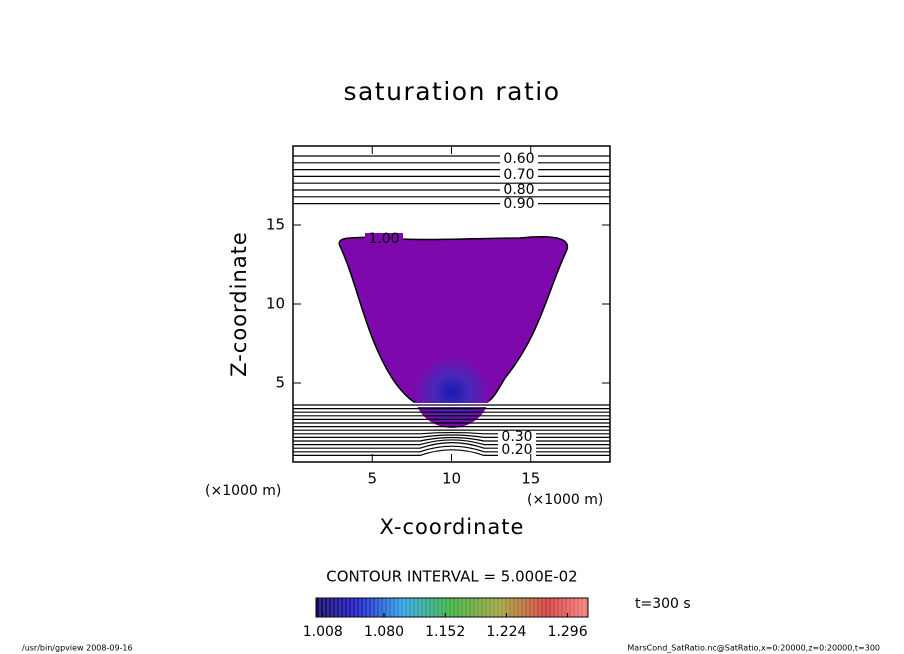 Image resolution: width=904 pixels, height=654 pixels. Describe the element at coordinates (275, 225) in the screenshot. I see `y-tick-label: 15` at that location.